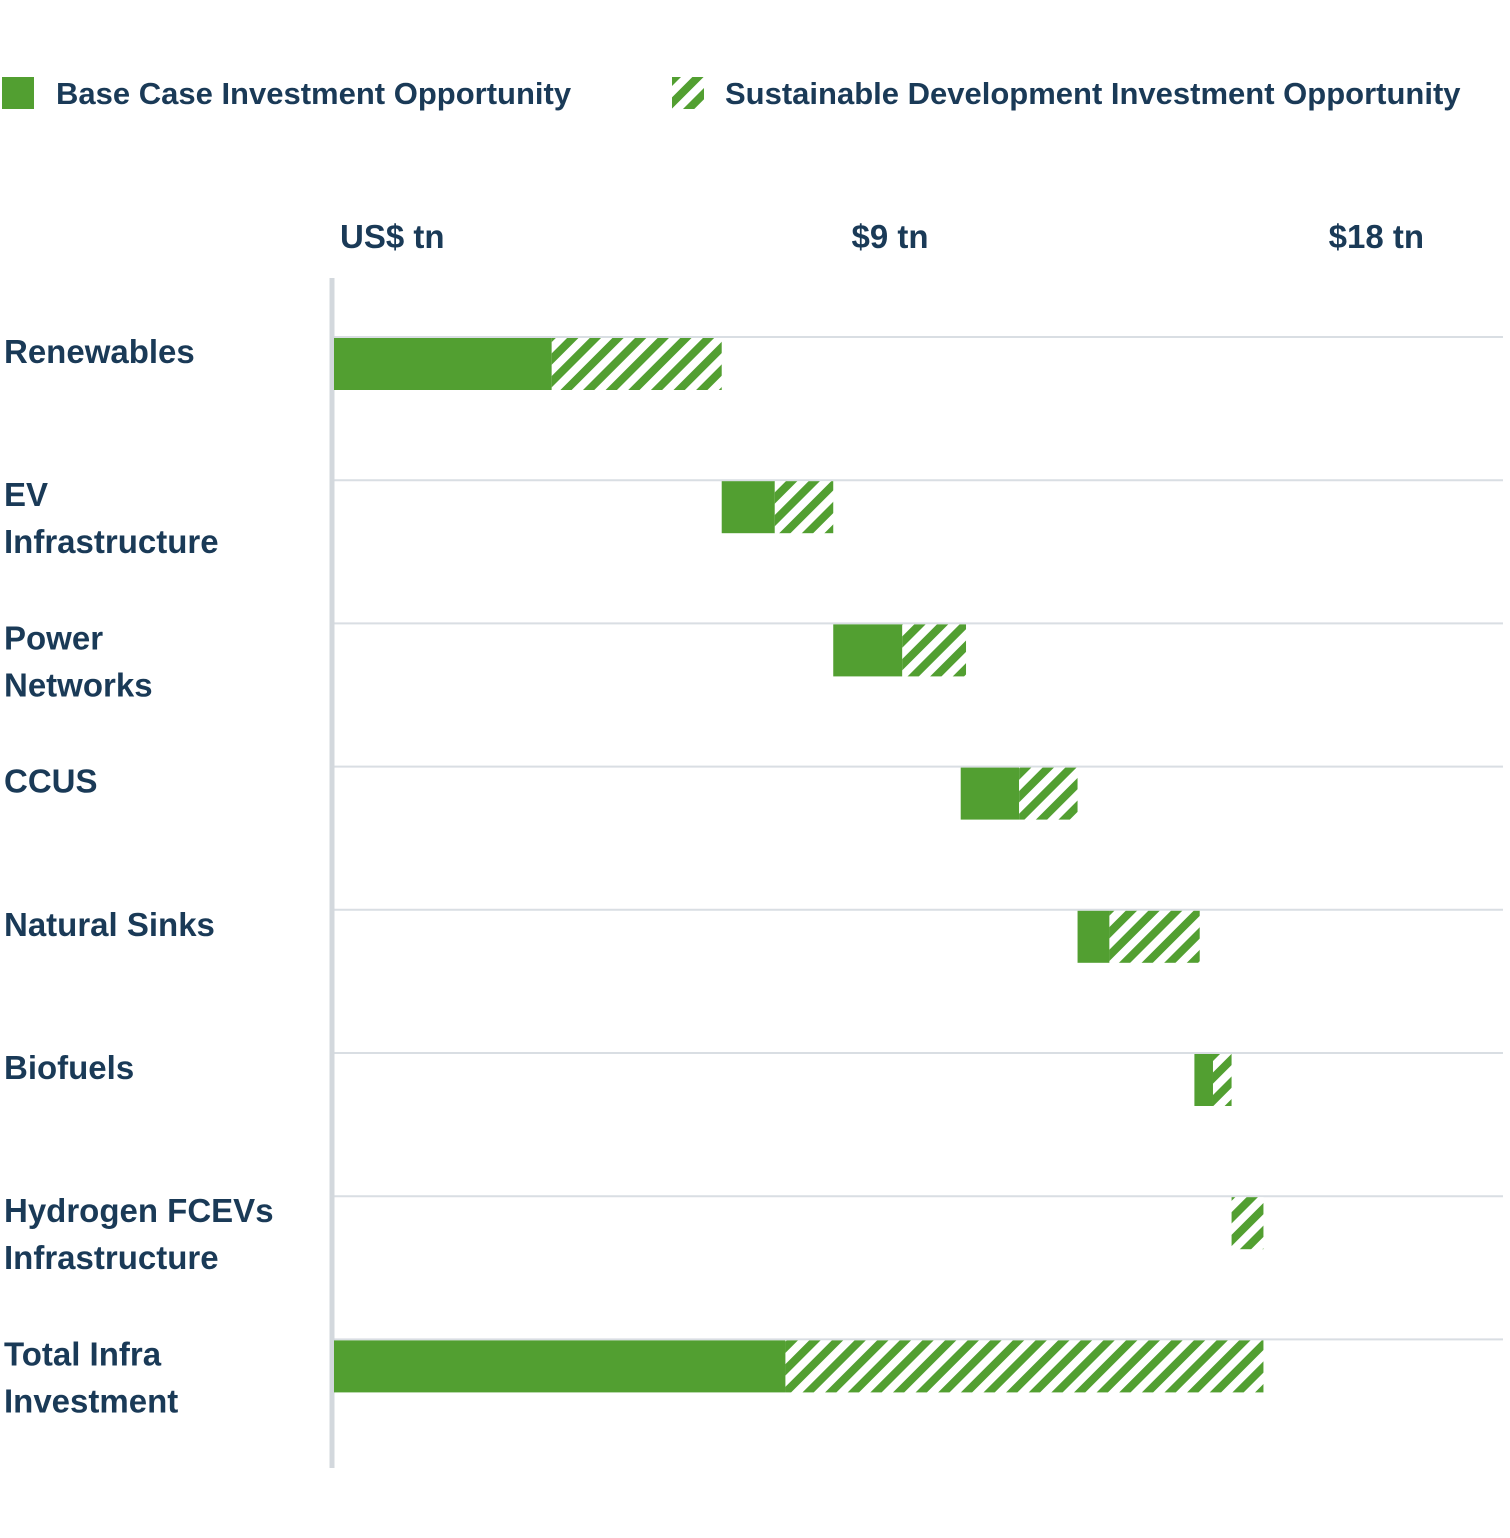 The height and width of the screenshot is (1538, 1510). I want to click on x-tick-label: $18 tn, so click(1376, 236).